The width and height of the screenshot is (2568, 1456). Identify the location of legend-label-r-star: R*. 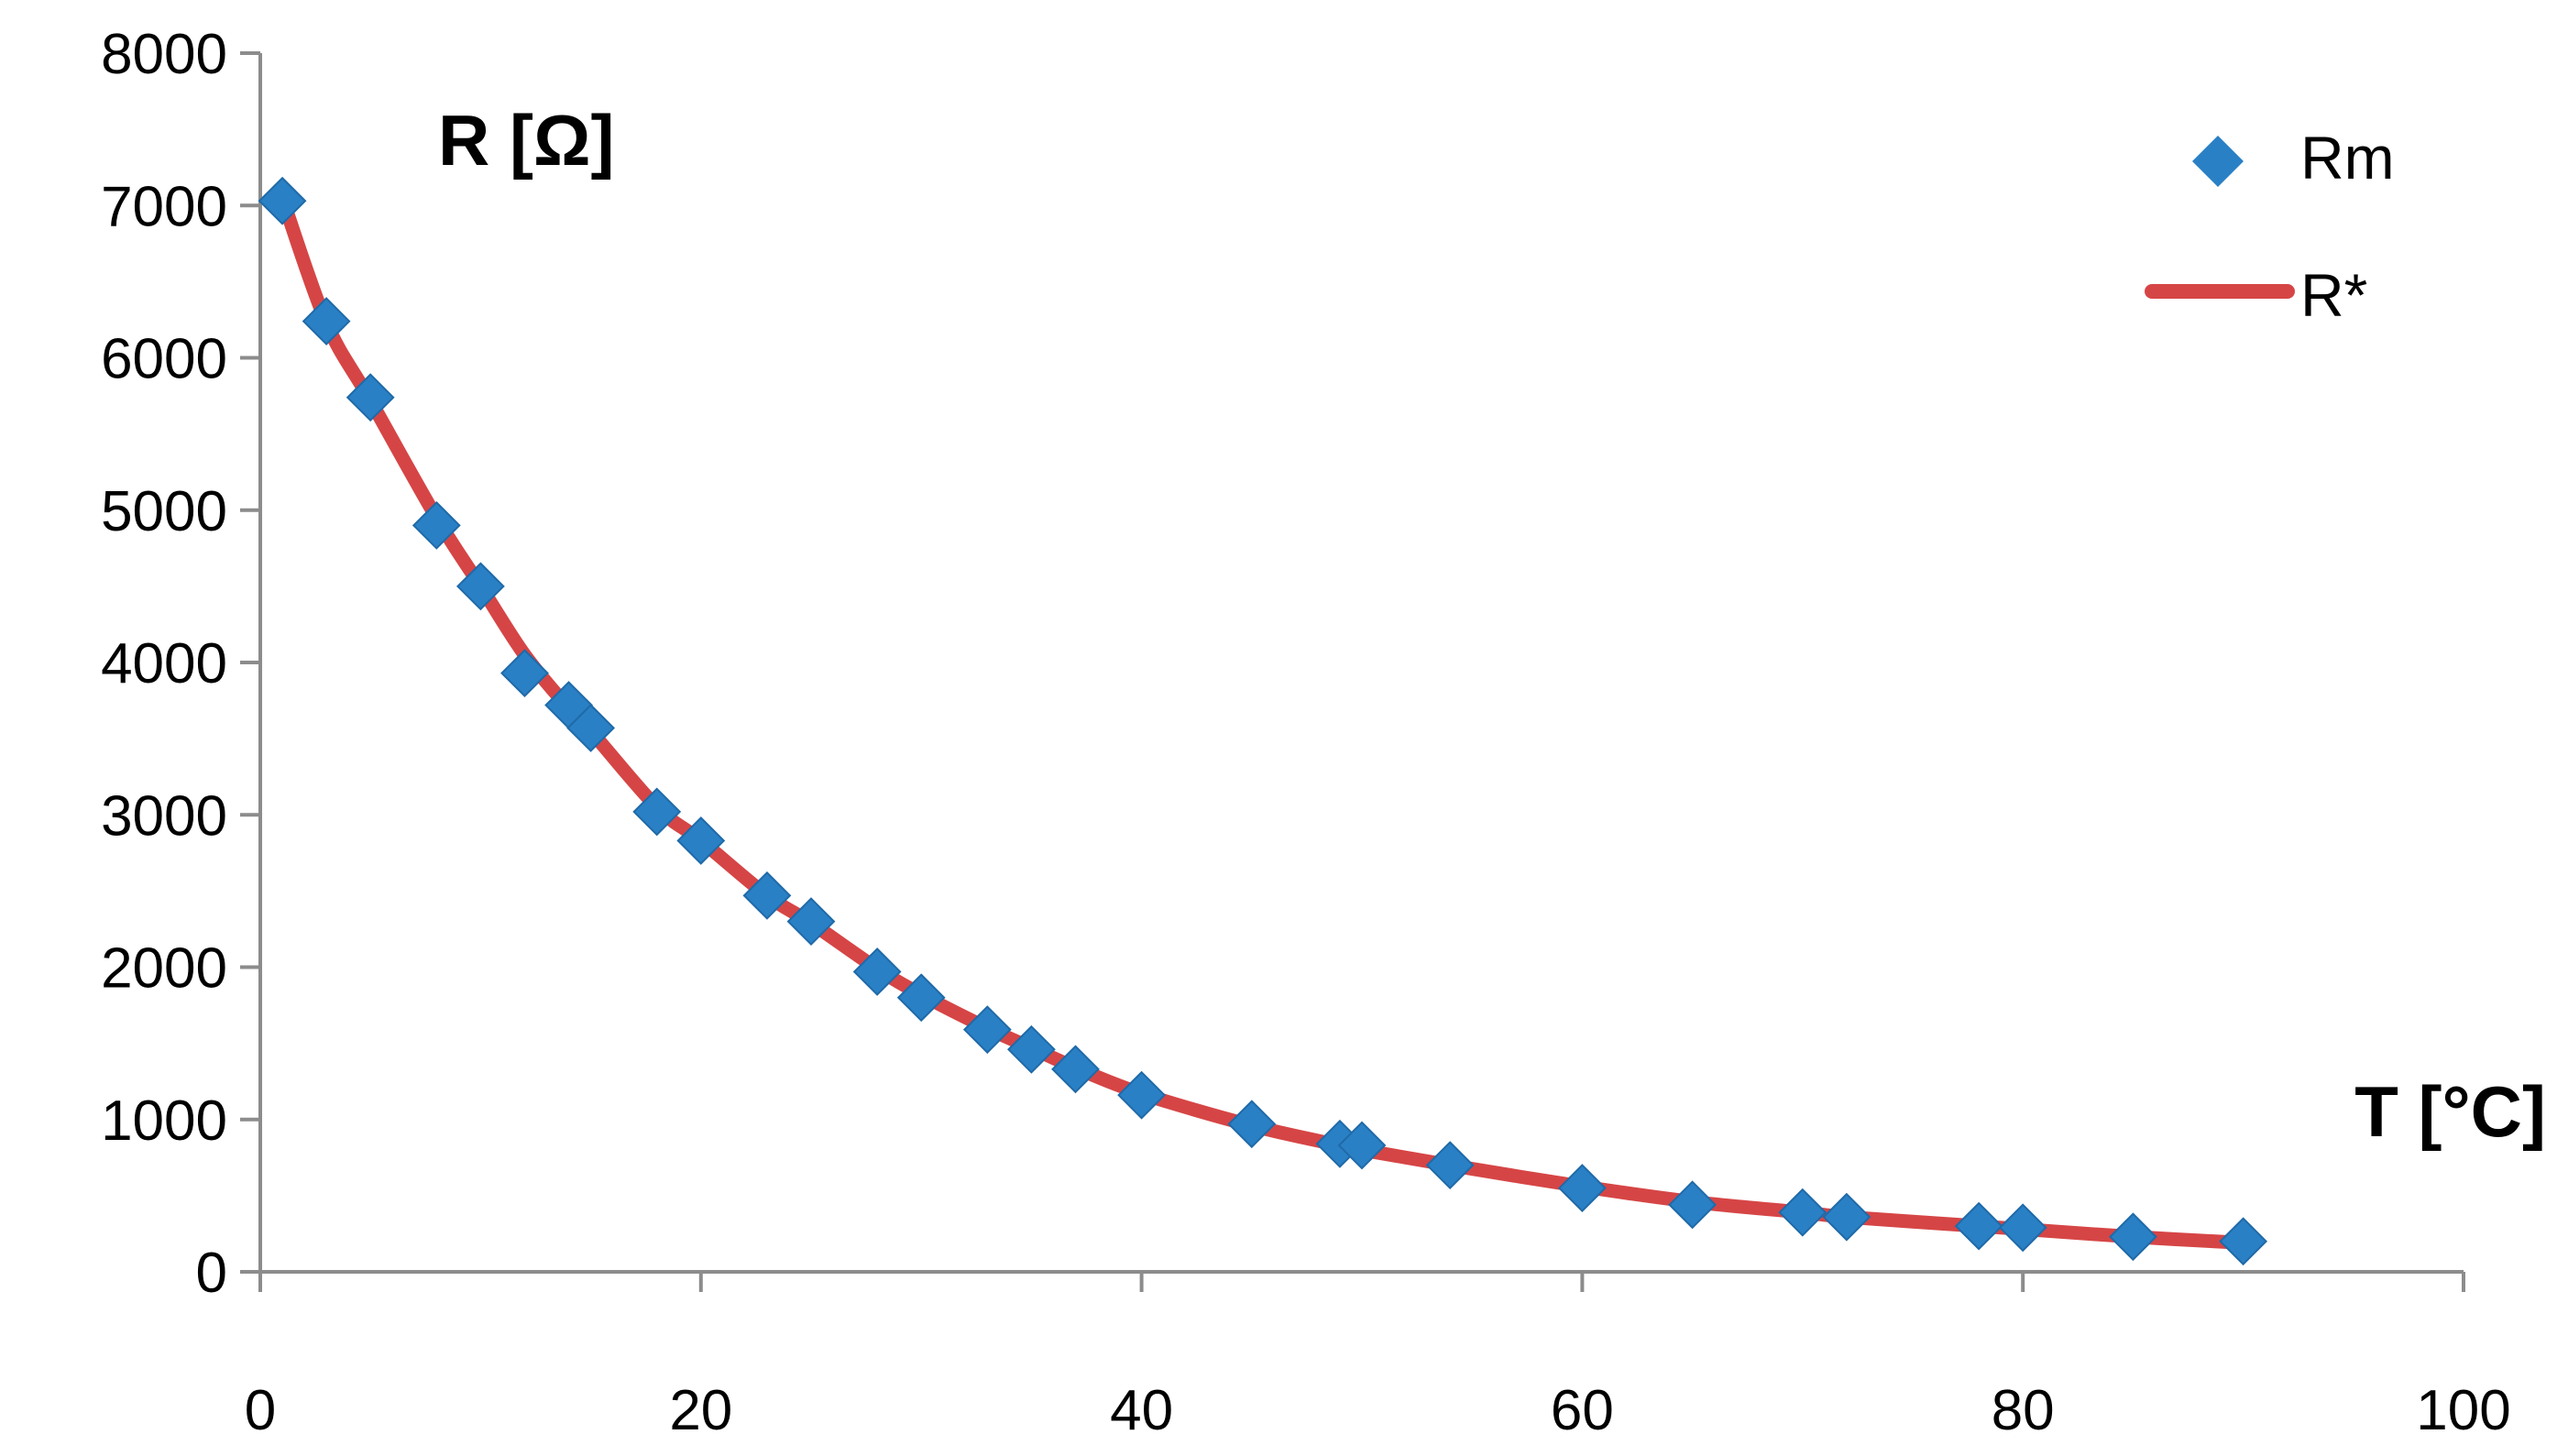
(2334, 295).